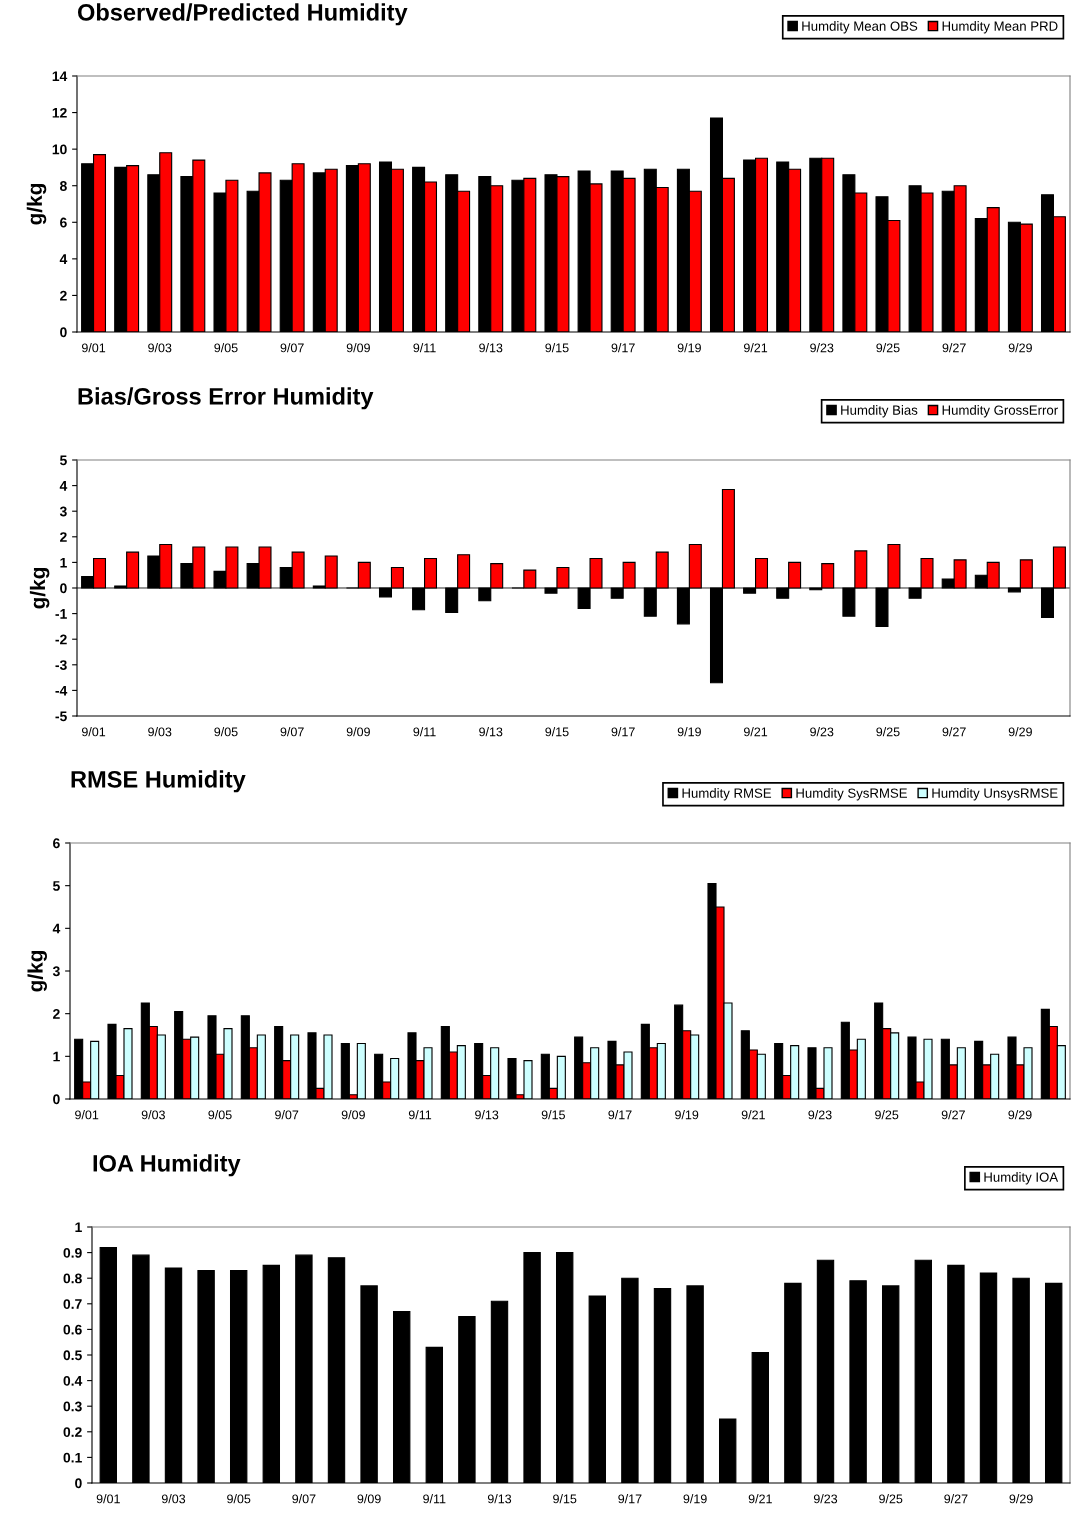 This screenshot has height=1521, width=1073. I want to click on chart-title: Observed/Predicted Humidity, so click(242, 14).